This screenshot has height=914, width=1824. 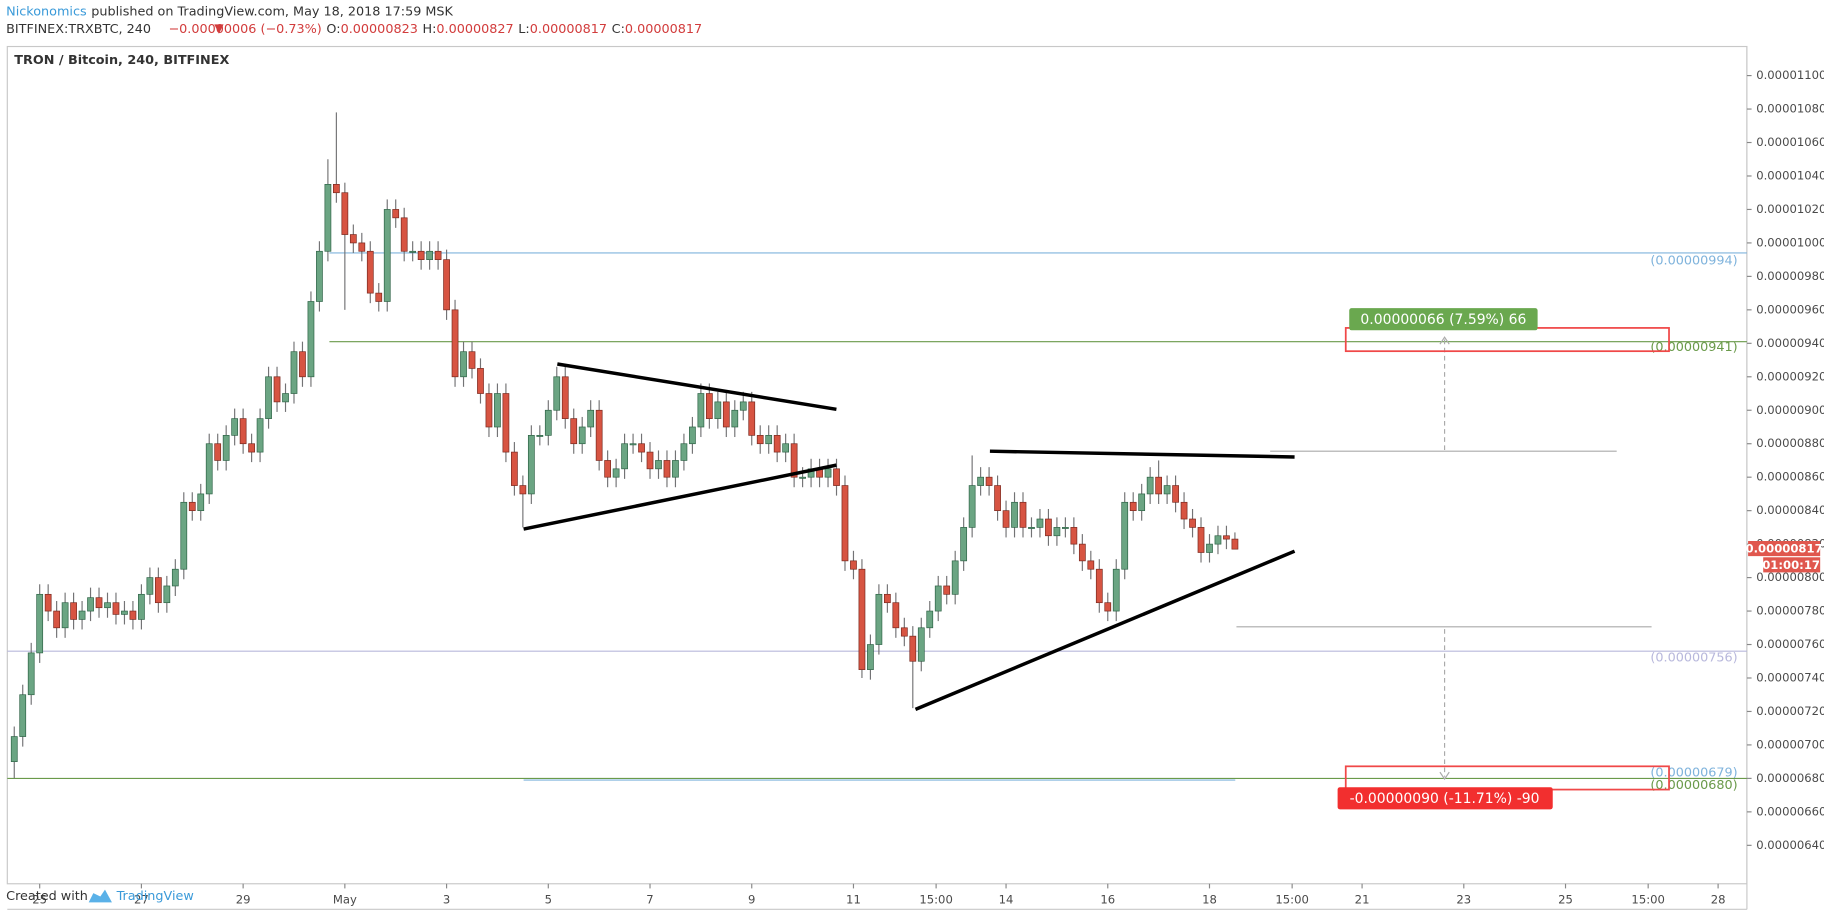 I want to click on last-price-label: 0.00000817, so click(x=1784, y=549).